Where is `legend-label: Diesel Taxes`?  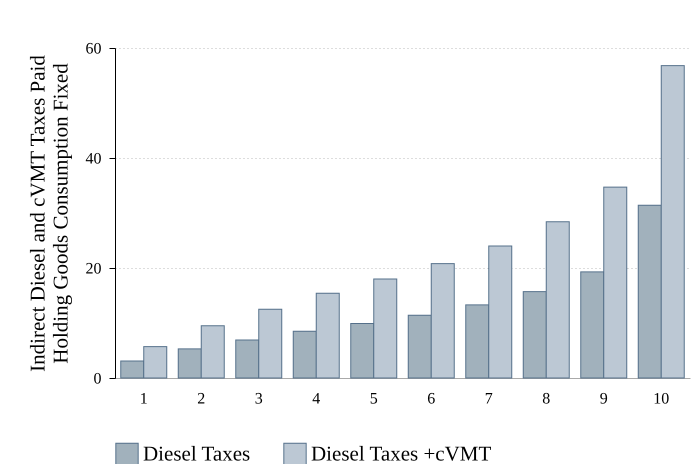 legend-label: Diesel Taxes is located at coordinates (196, 452).